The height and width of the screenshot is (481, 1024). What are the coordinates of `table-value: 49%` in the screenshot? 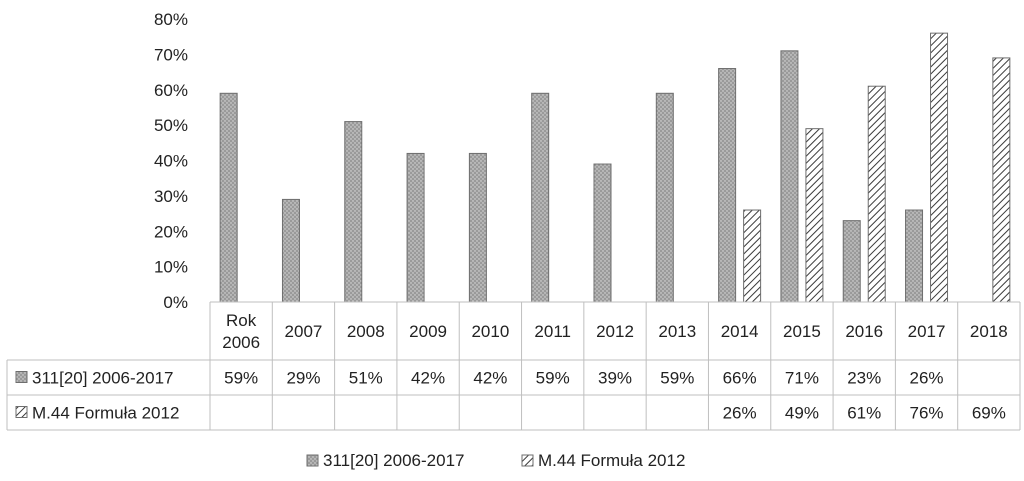 It's located at (802, 413).